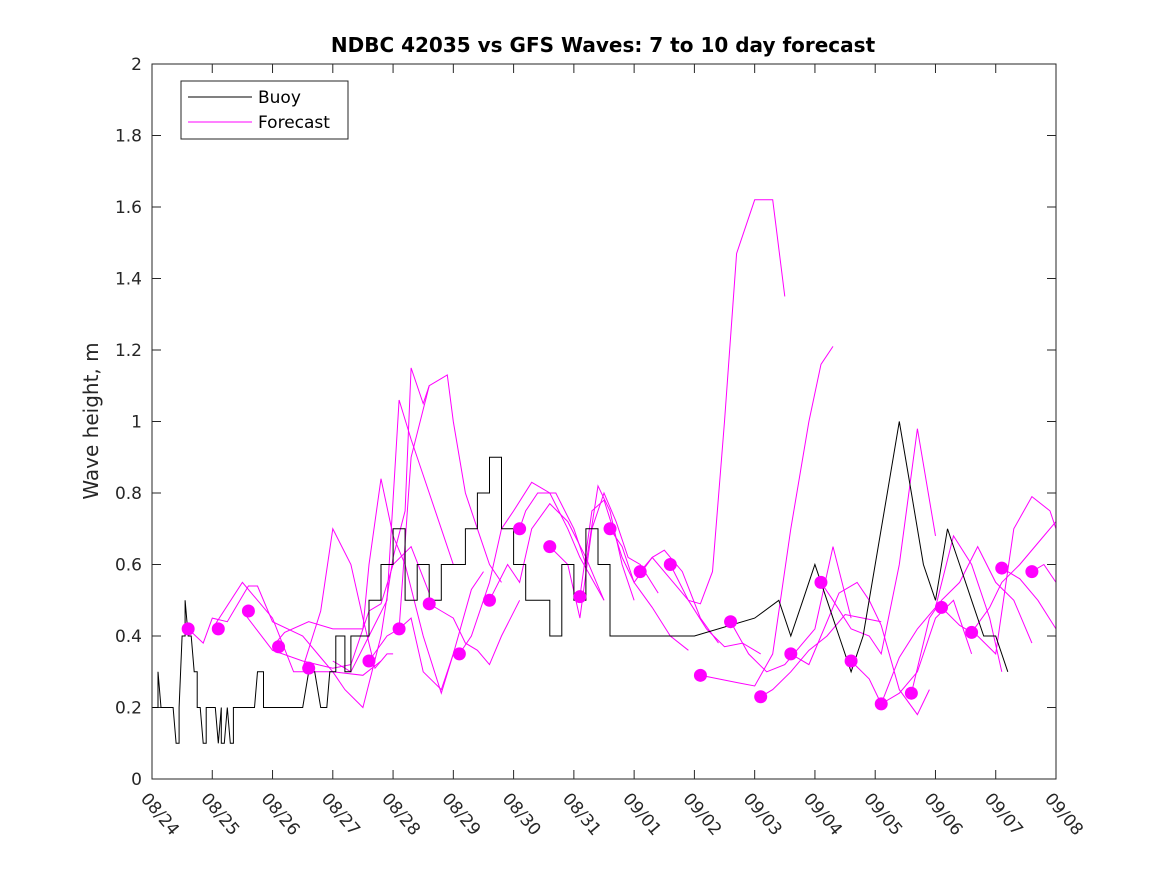 The height and width of the screenshot is (875, 1167). I want to click on legend-forecast-label: Forecast, so click(294, 123).